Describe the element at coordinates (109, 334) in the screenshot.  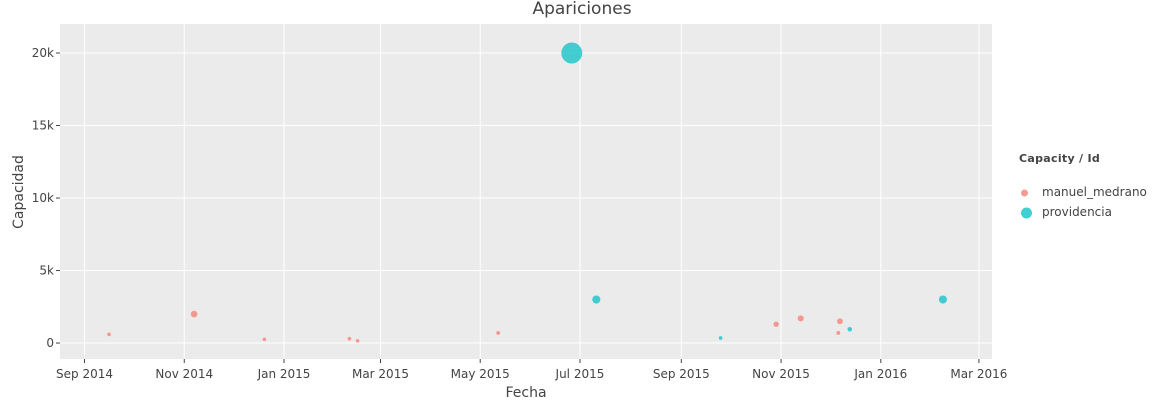
I see `data-point-manuel-medrano: manuel_medrano — 2014-09-16: 600` at that location.